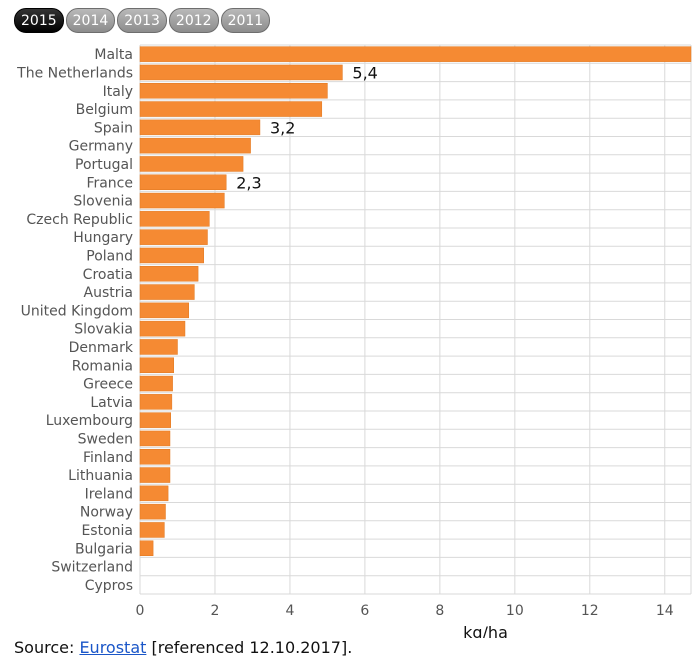  Describe the element at coordinates (167, 292) in the screenshot. I see `bar-austria` at that location.